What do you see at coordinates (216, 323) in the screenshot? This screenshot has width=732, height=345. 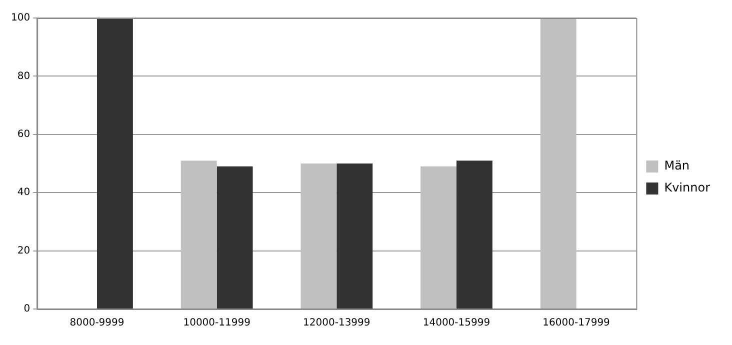 I see `x-tick-label: 10000-11999` at bounding box center [216, 323].